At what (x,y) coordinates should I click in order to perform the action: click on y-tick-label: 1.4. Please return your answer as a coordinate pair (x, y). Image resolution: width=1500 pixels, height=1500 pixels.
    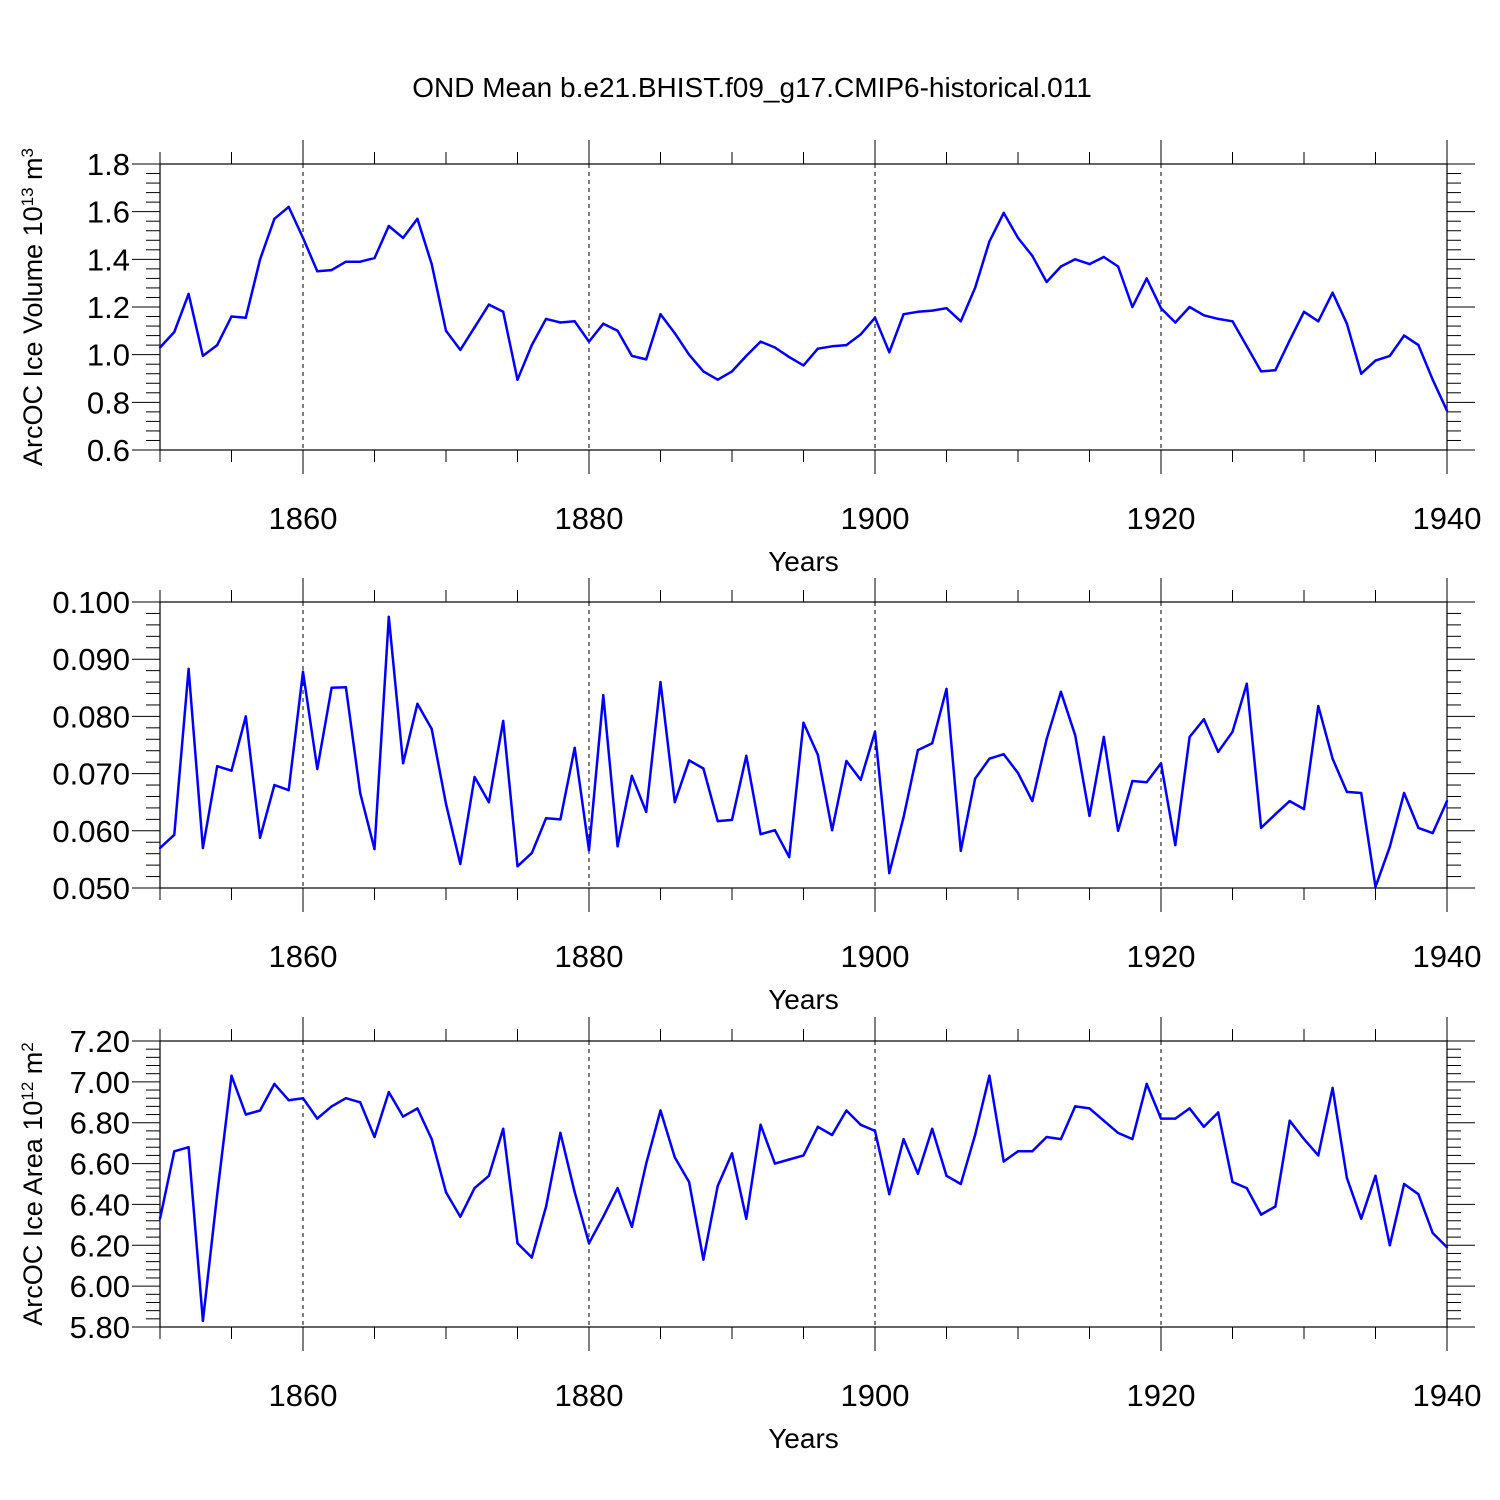
    Looking at the image, I should click on (108, 259).